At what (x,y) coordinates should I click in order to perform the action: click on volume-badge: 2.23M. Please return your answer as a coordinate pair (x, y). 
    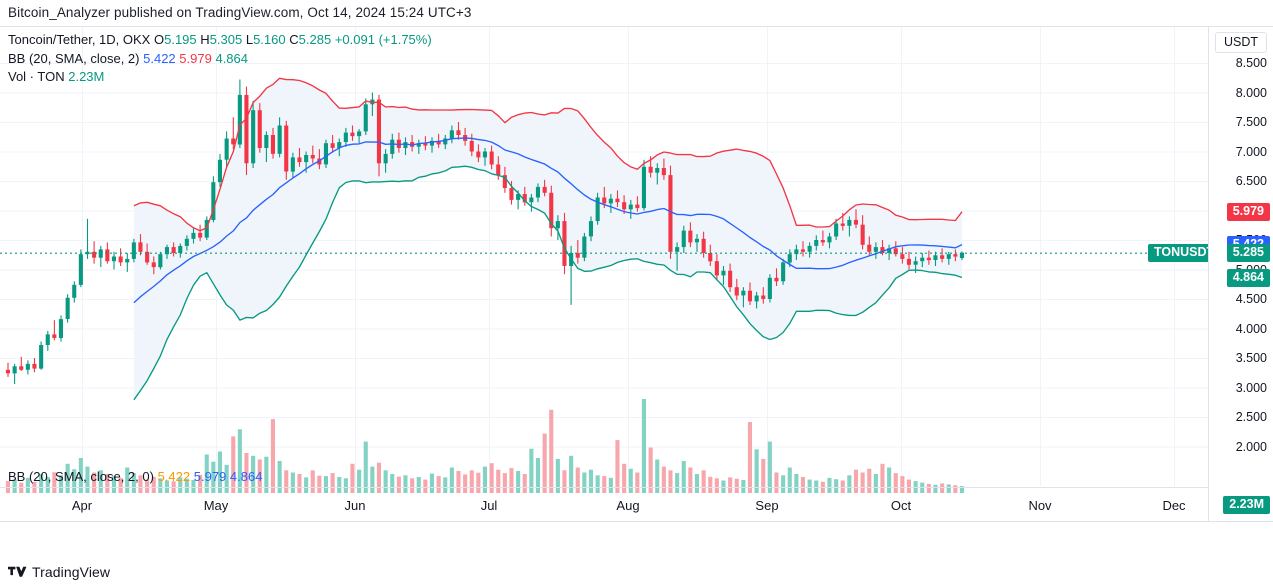
    Looking at the image, I should click on (1246, 505).